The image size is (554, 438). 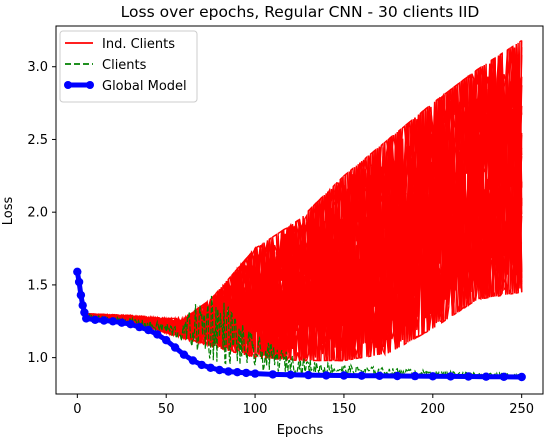 What do you see at coordinates (432, 409) in the screenshot?
I see `x-tick-label: 200` at bounding box center [432, 409].